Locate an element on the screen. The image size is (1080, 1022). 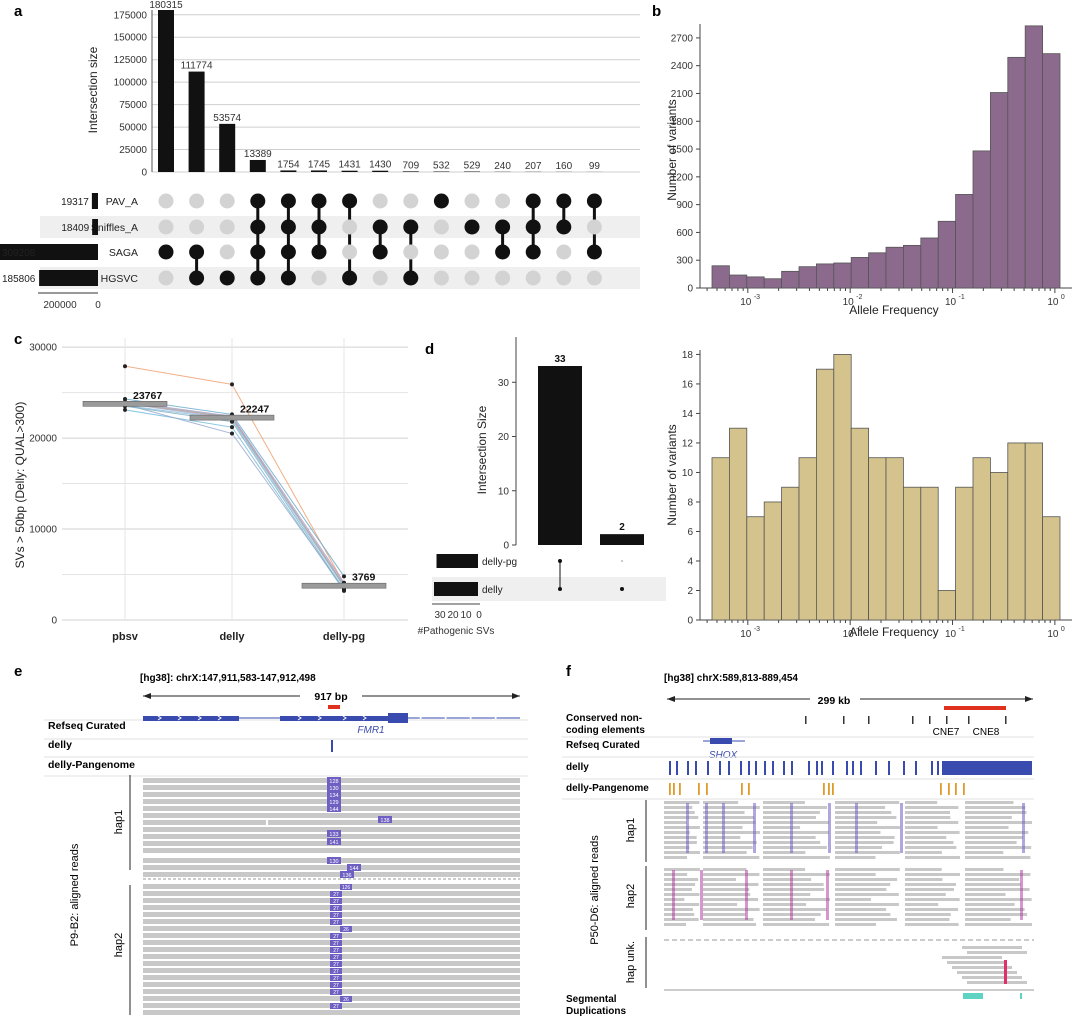
d-y-axis-title: Intersection Size is located at coordinates (482, 449).